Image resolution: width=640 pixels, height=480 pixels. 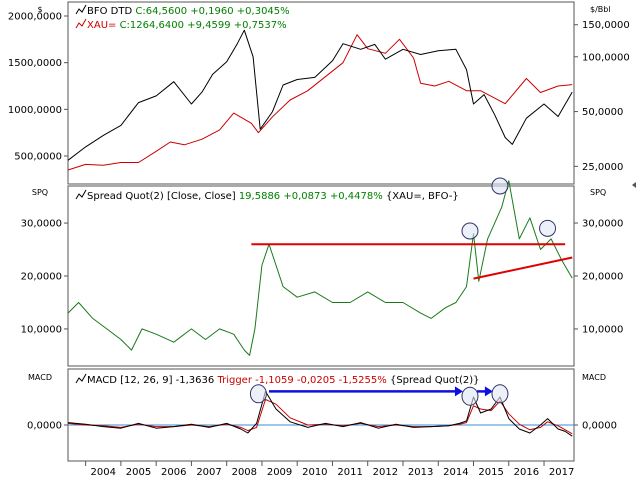 I want to click on year-label: 2004, so click(x=103, y=472).